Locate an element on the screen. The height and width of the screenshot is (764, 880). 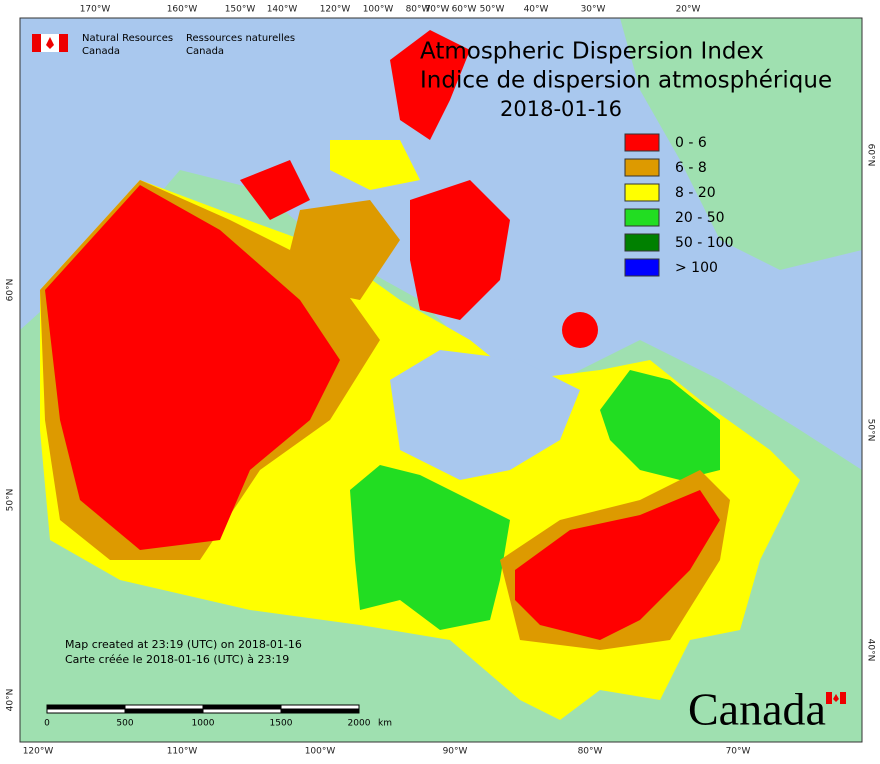
title-fr: Indice de dispersion atmosphérique is located at coordinates (626, 81).